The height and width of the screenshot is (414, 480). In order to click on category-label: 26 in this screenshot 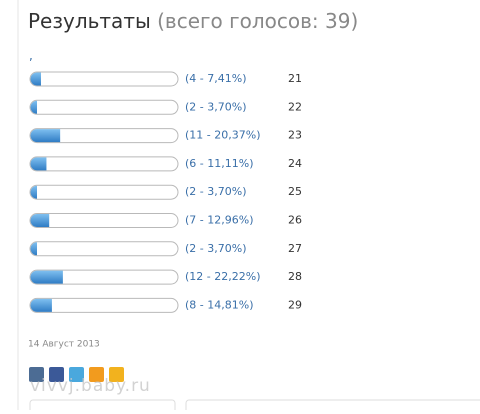, I will do `click(295, 220)`.